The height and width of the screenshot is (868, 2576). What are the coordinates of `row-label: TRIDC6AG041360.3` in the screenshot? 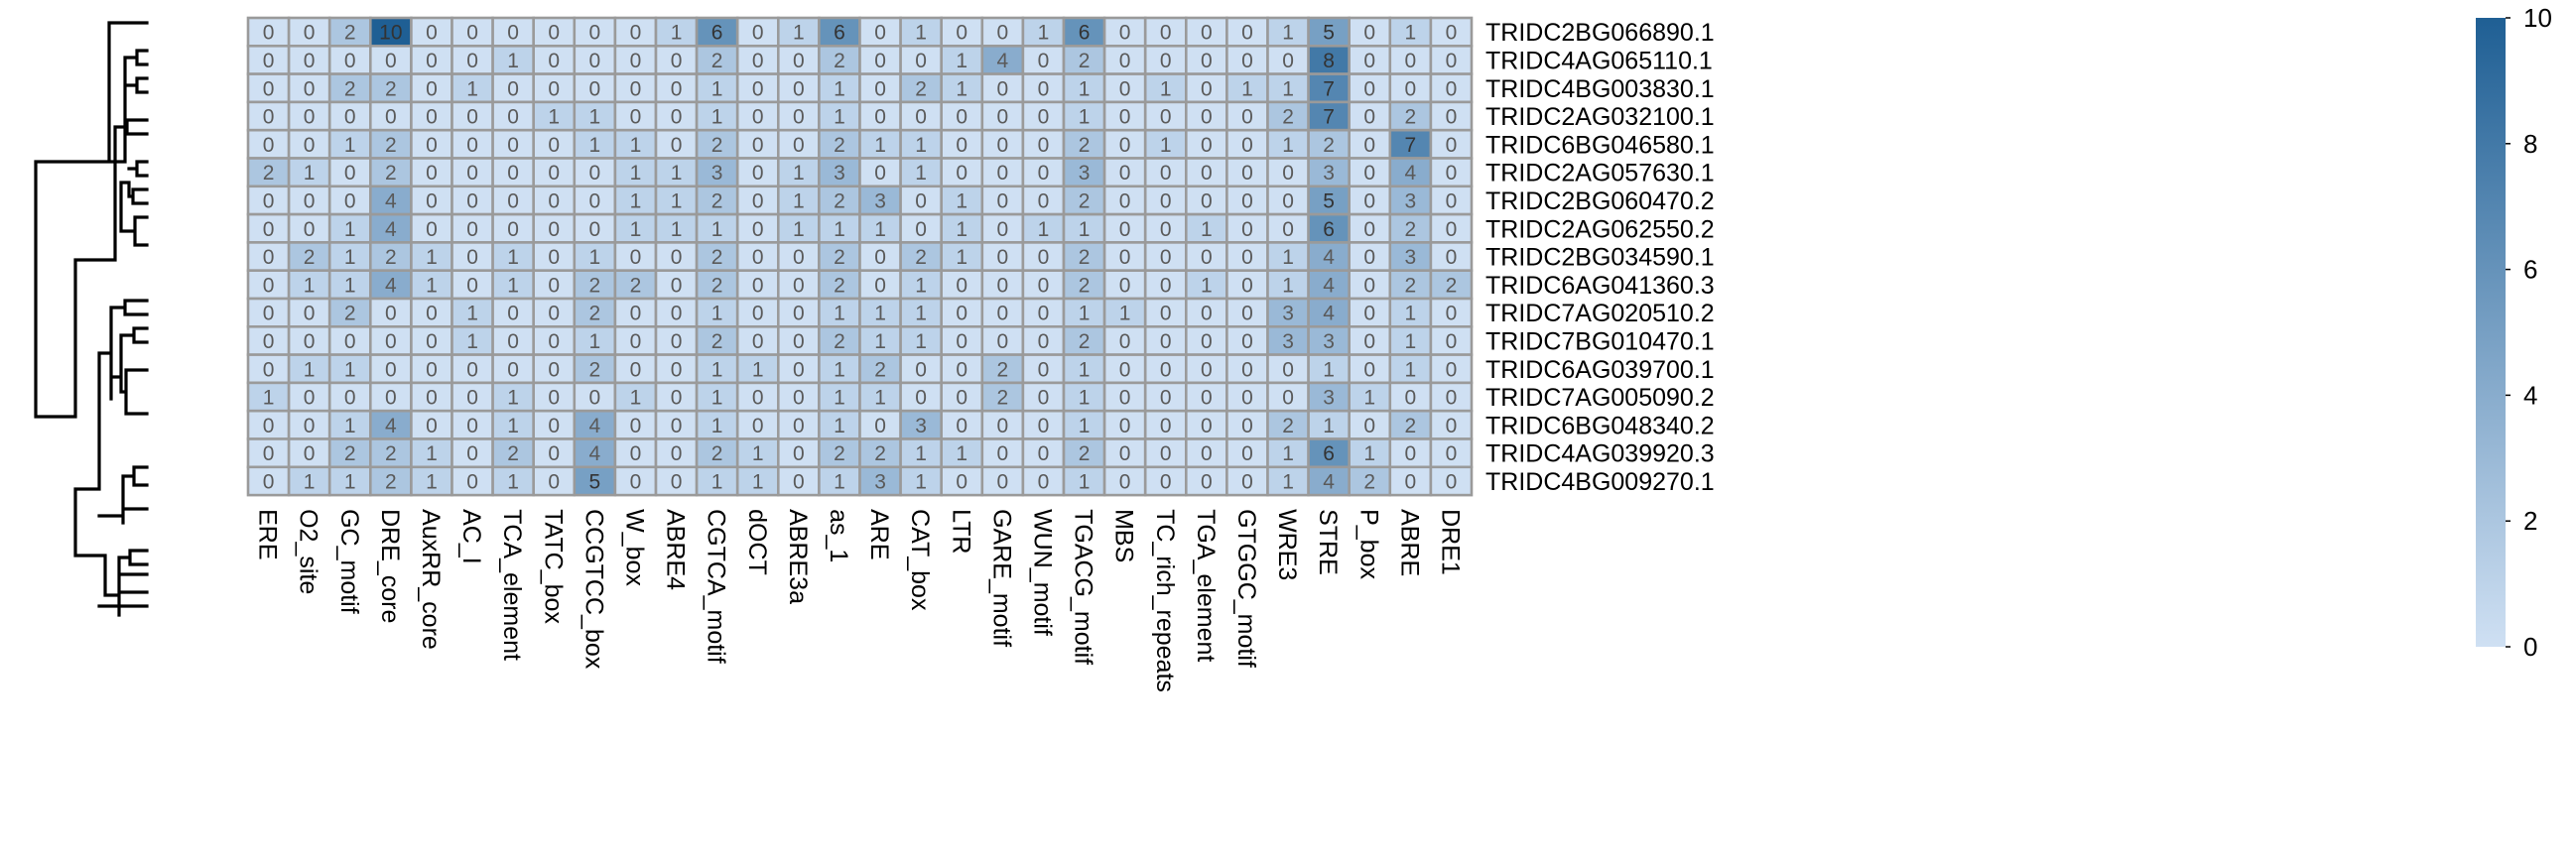 It's located at (1600, 286).